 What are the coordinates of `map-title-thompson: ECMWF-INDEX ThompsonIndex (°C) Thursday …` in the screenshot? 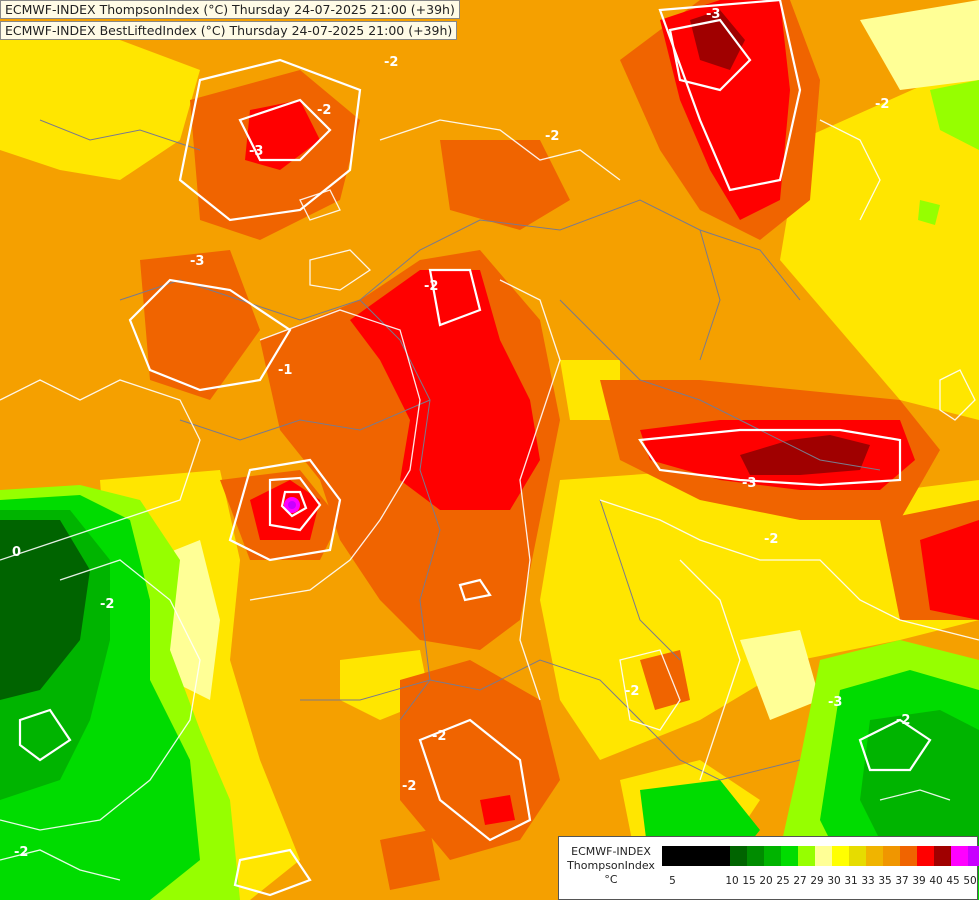 It's located at (230, 9).